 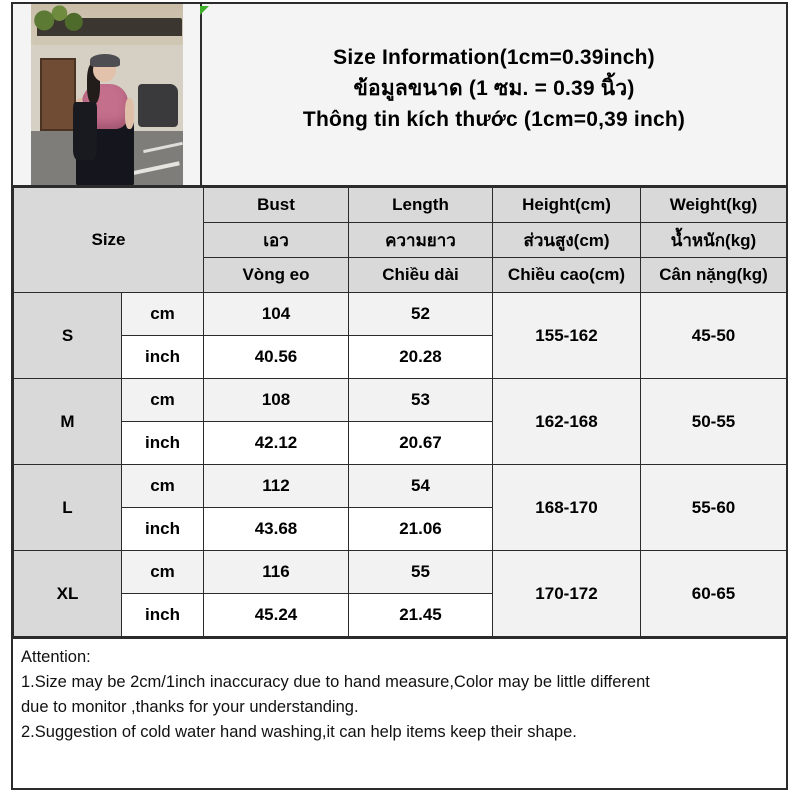 What do you see at coordinates (204, 10) in the screenshot?
I see `green-corner-marker-icon` at bounding box center [204, 10].